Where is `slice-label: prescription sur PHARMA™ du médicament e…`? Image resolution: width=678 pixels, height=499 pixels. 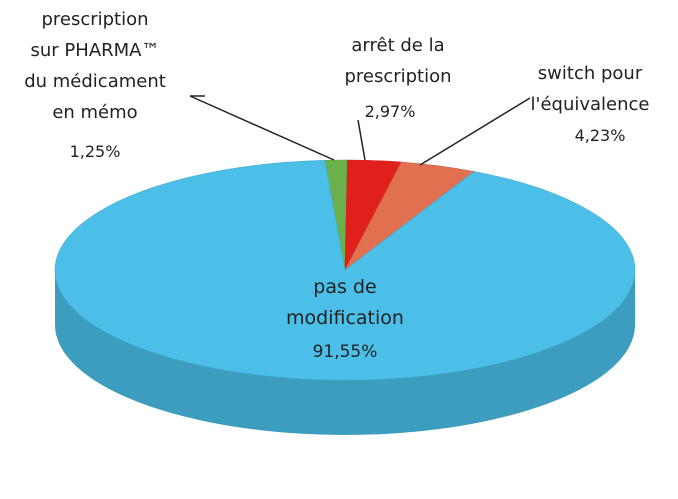
slice-label: prescription sur PHARMA™ du médicament e… is located at coordinates (95, 66).